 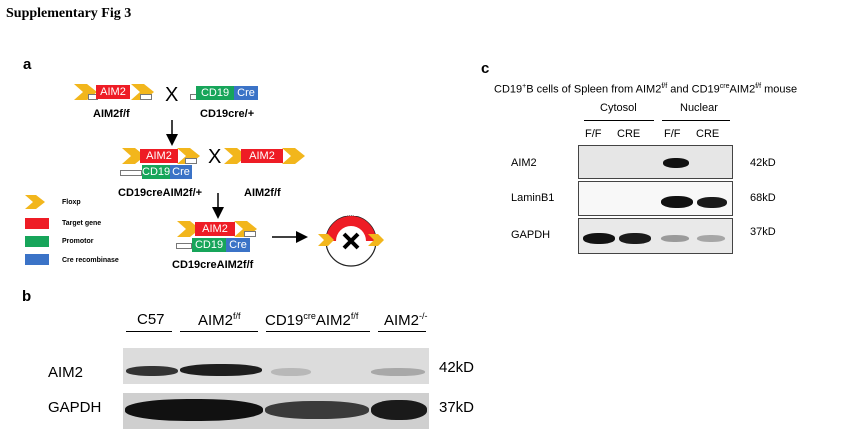 What do you see at coordinates (351, 241) in the screenshot?
I see `excised-aim2-loop` at bounding box center [351, 241].